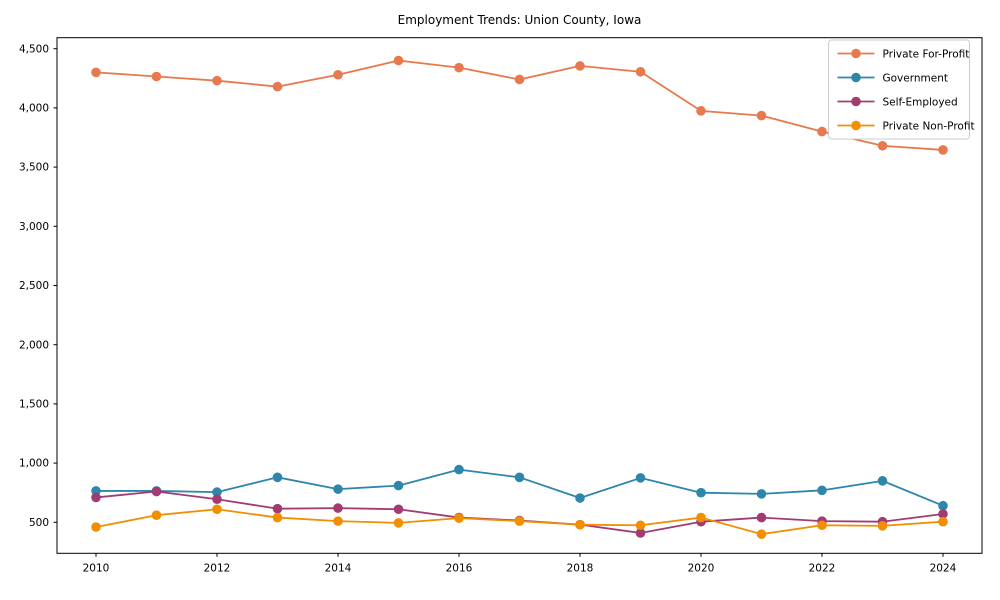 The width and height of the screenshot is (1000, 600). I want to click on y-tick-label: 2,000, so click(34, 345).